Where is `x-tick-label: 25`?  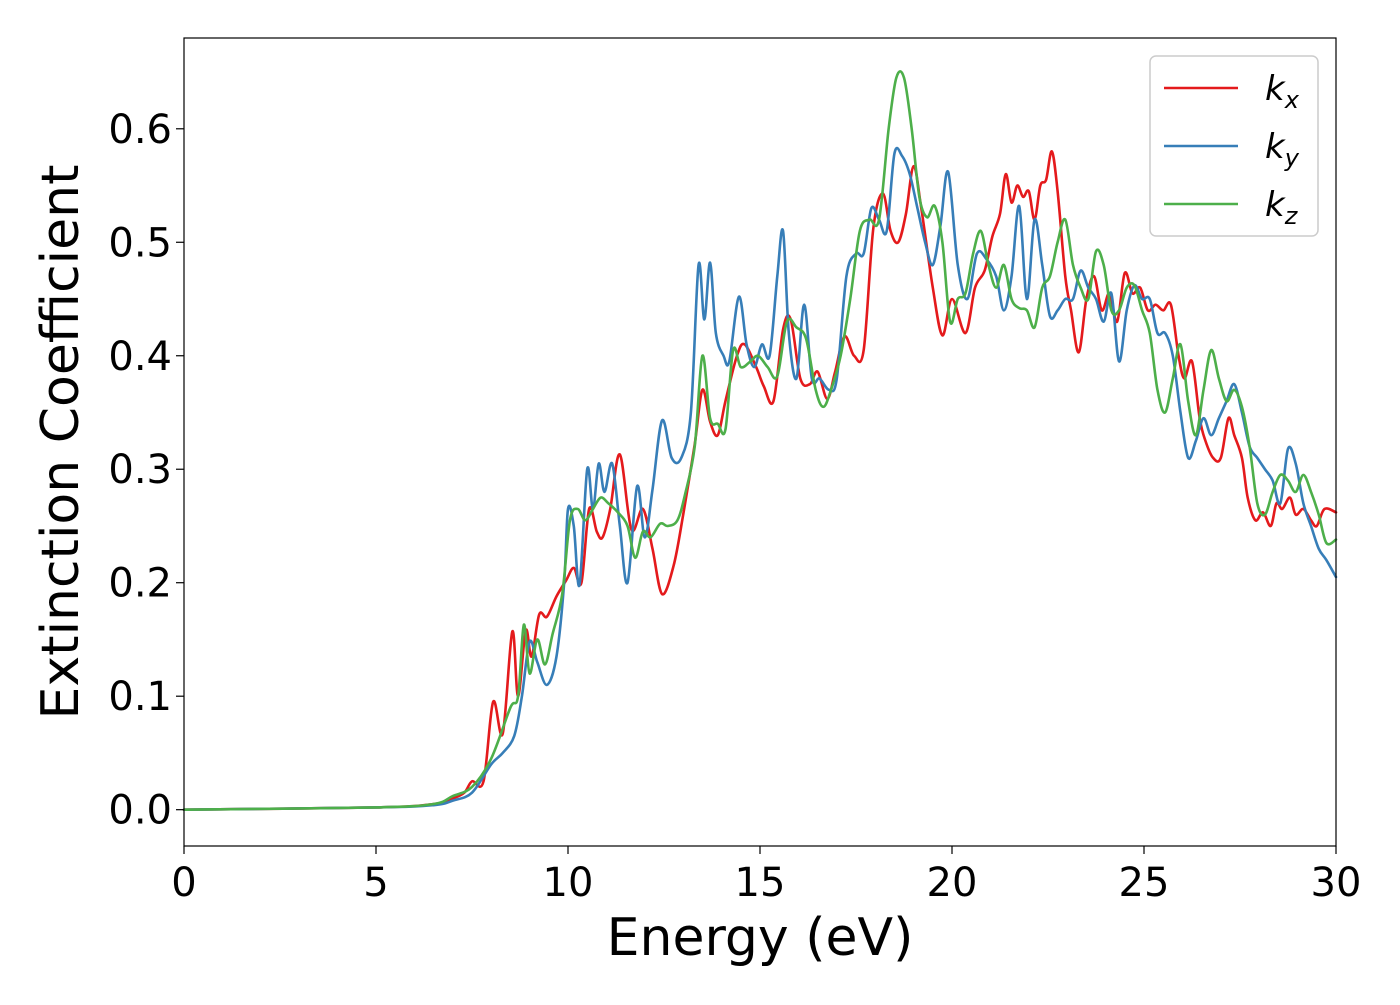
x-tick-label: 25 is located at coordinates (1144, 883).